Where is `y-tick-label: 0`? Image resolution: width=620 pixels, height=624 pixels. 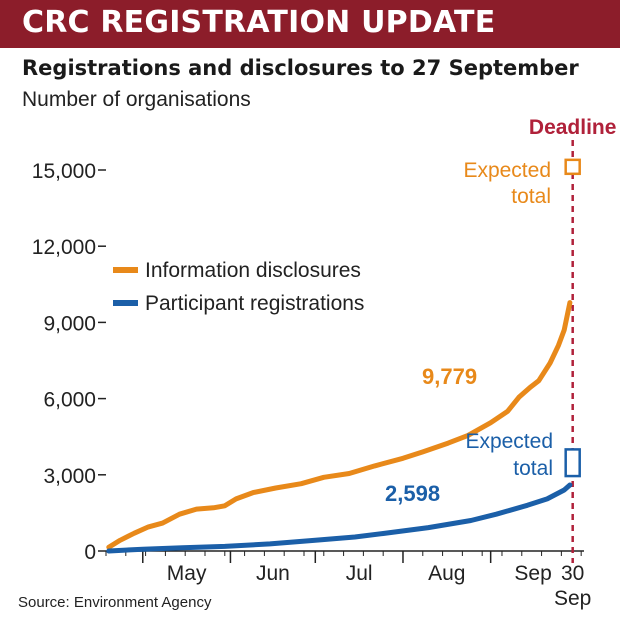
y-tick-label: 0 is located at coordinates (90, 552).